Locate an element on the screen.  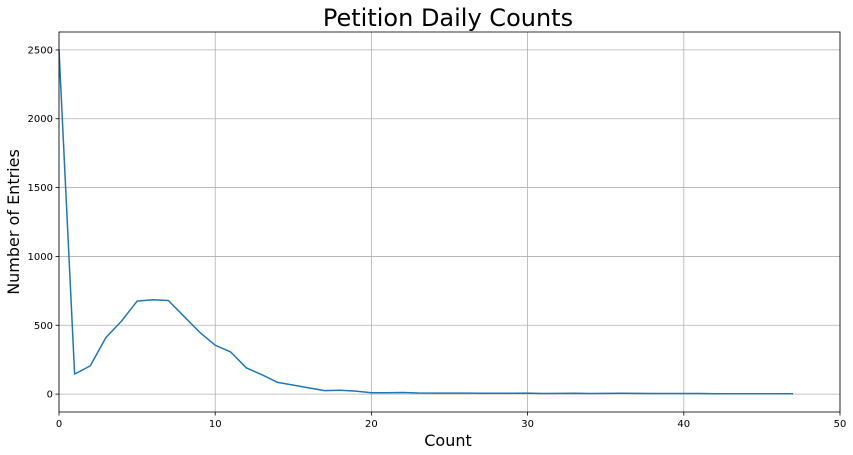
y-tick-label: 1000 is located at coordinates (40, 257).